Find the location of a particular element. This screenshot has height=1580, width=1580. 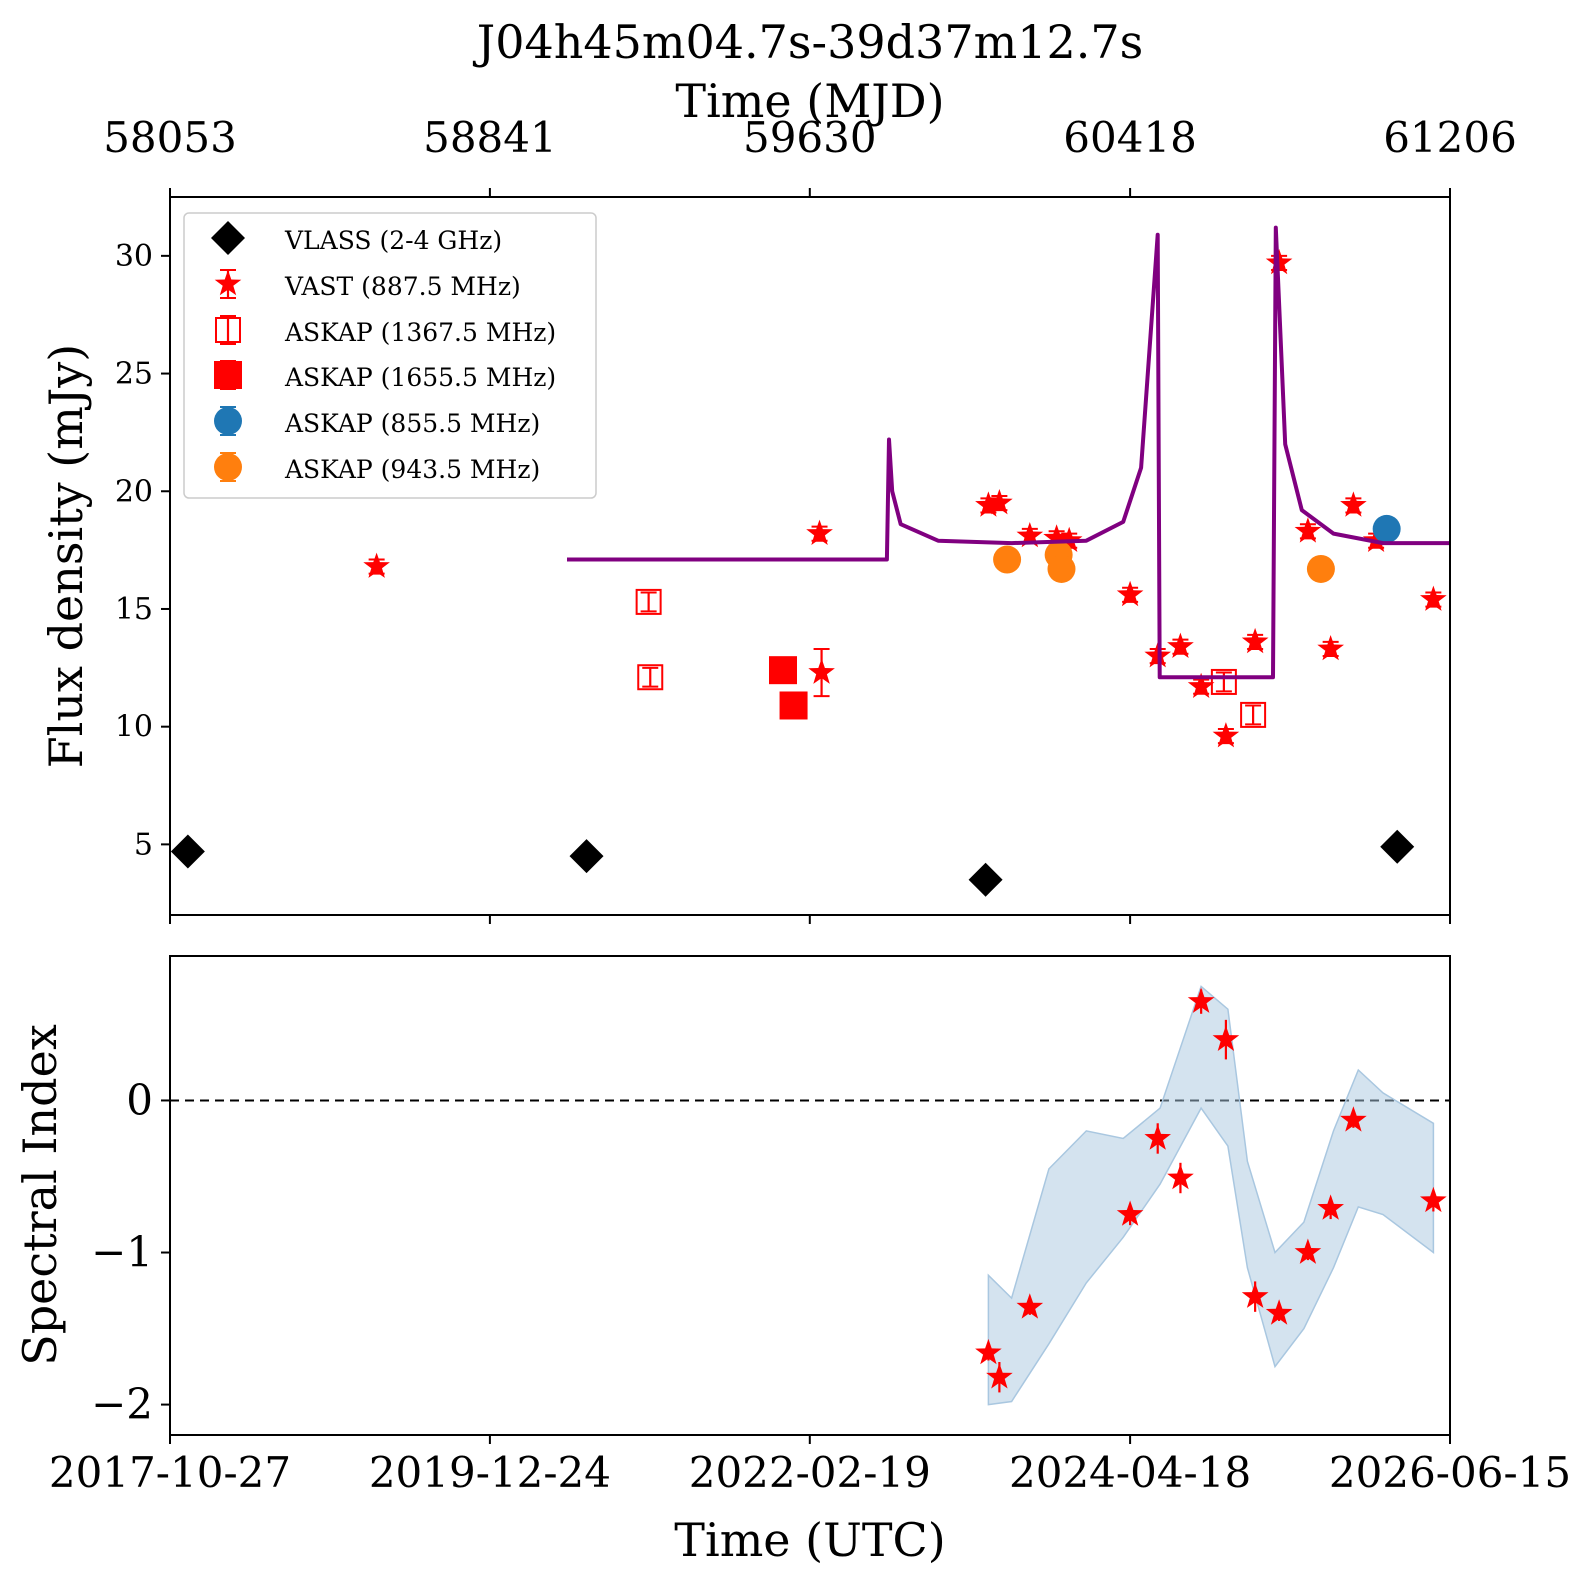

y-tick-label: 20 is located at coordinates (134, 491).